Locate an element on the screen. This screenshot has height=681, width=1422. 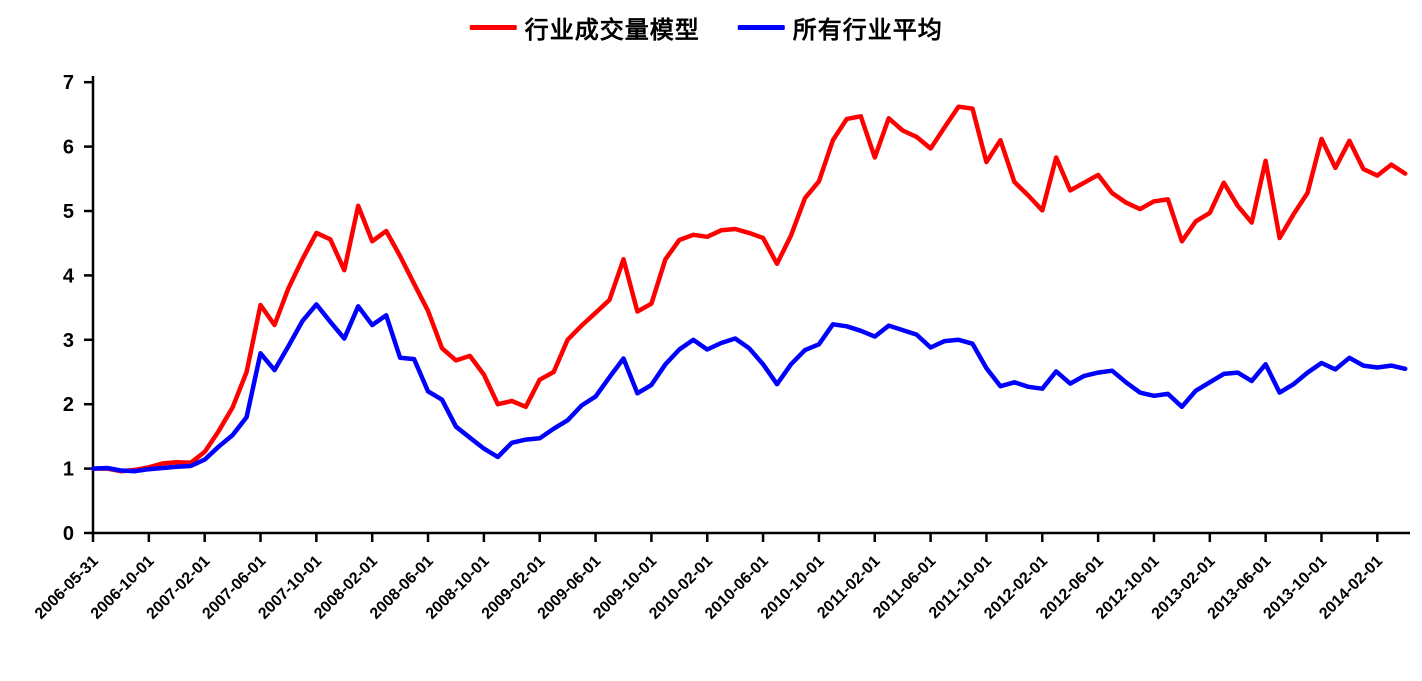
legend-item-volume-model: 行业成交量模型 is located at coordinates (584, 27).